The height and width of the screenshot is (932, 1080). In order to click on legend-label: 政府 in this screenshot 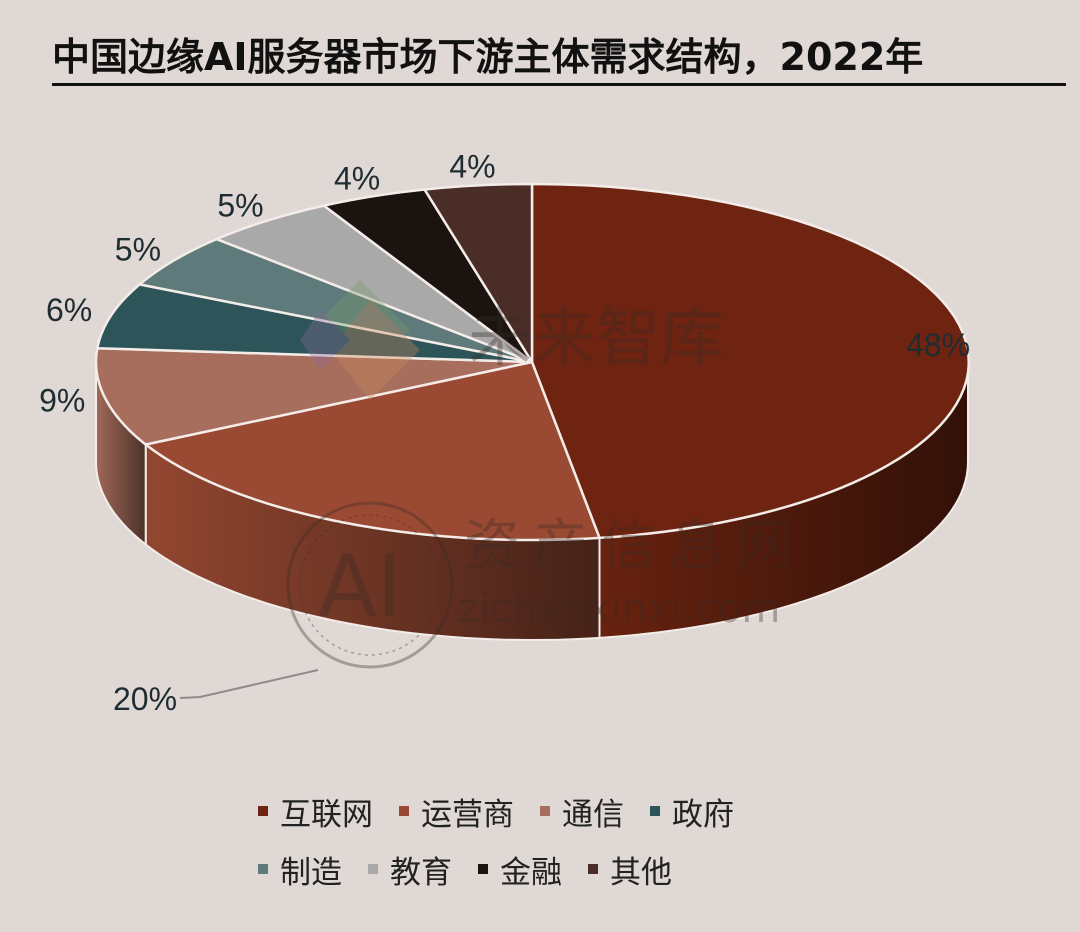, I will do `click(703, 814)`.